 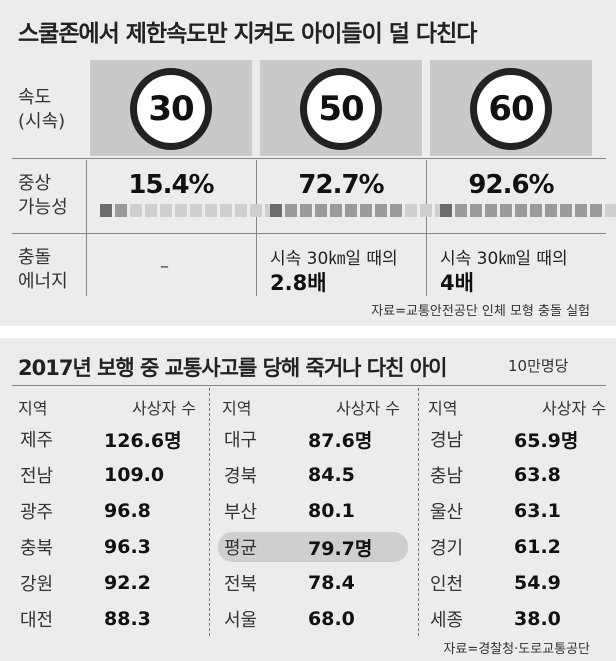 I want to click on table-row: 경북 84.5, so click(x=313, y=475).